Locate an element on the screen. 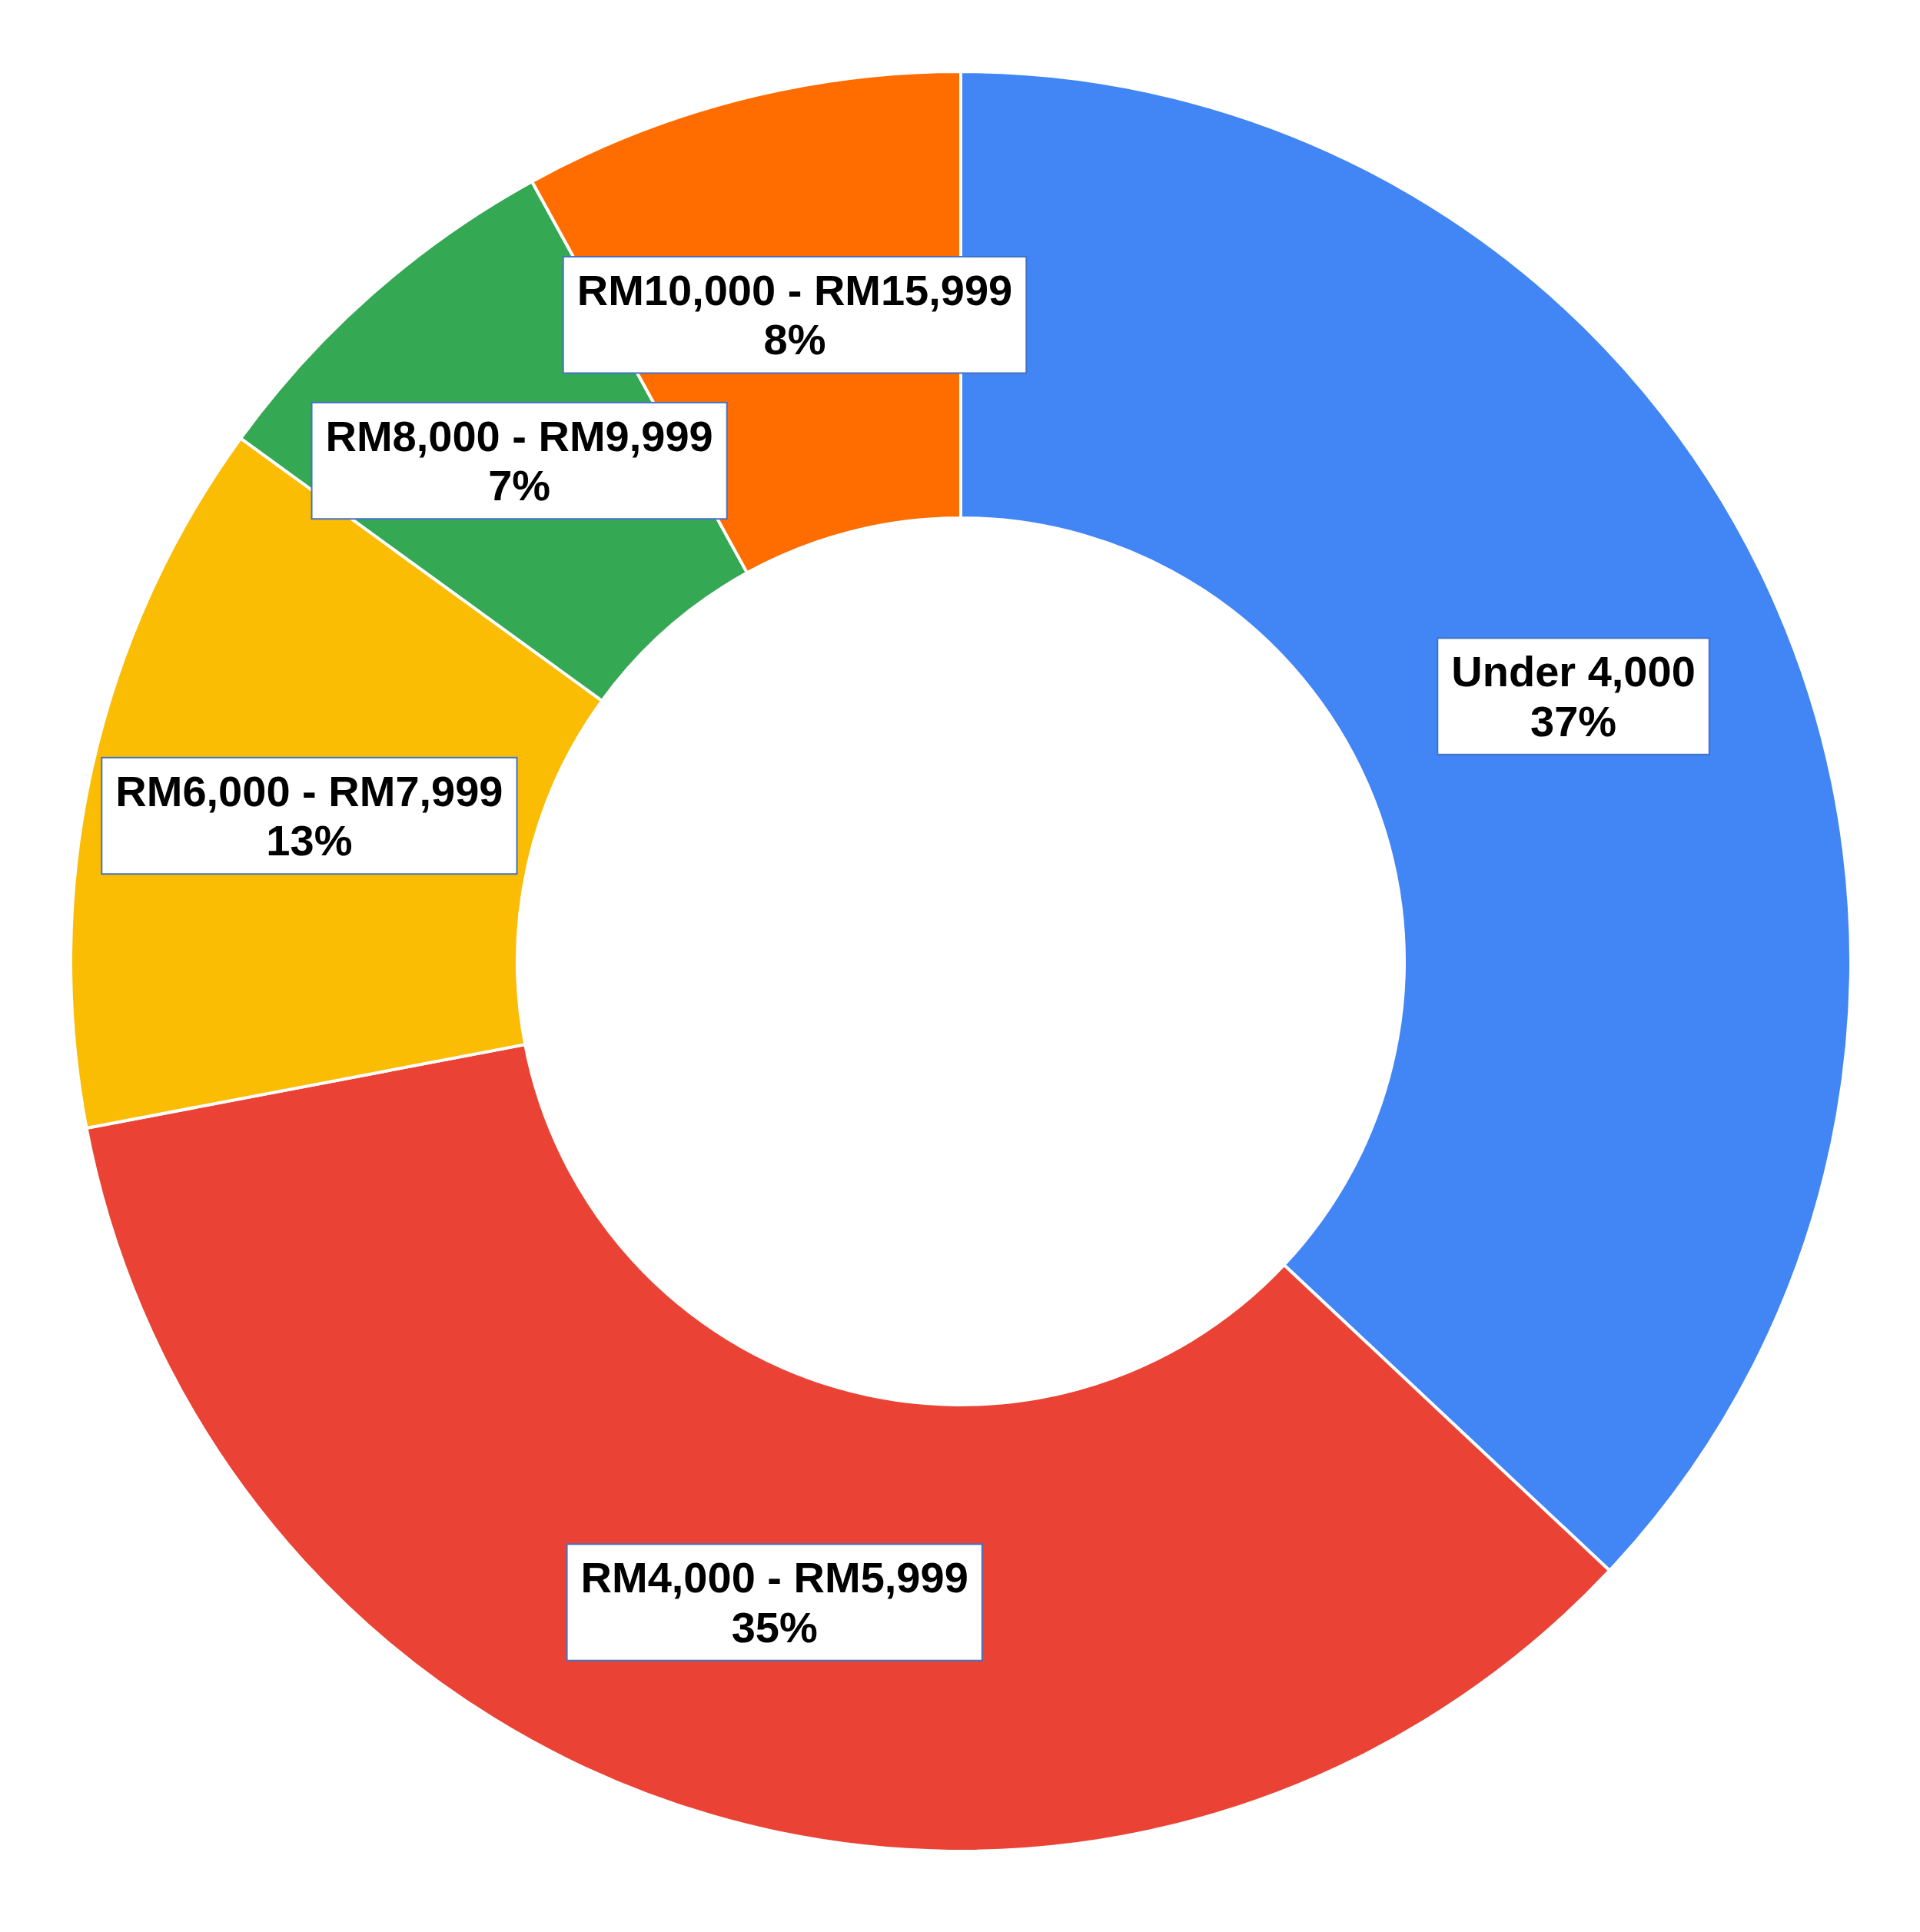 The height and width of the screenshot is (1932, 1920). slice-label: RM4,000 - RM5,999 is located at coordinates (774, 1577).